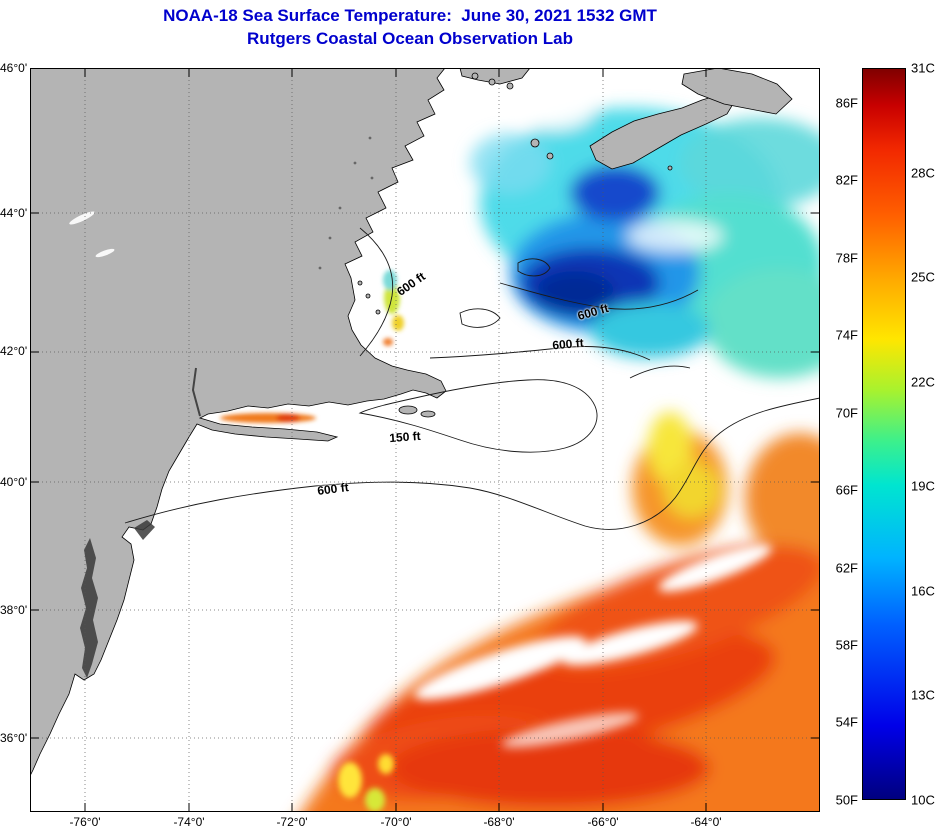  I want to click on contour-label-600ft: 600 ft, so click(568, 344).